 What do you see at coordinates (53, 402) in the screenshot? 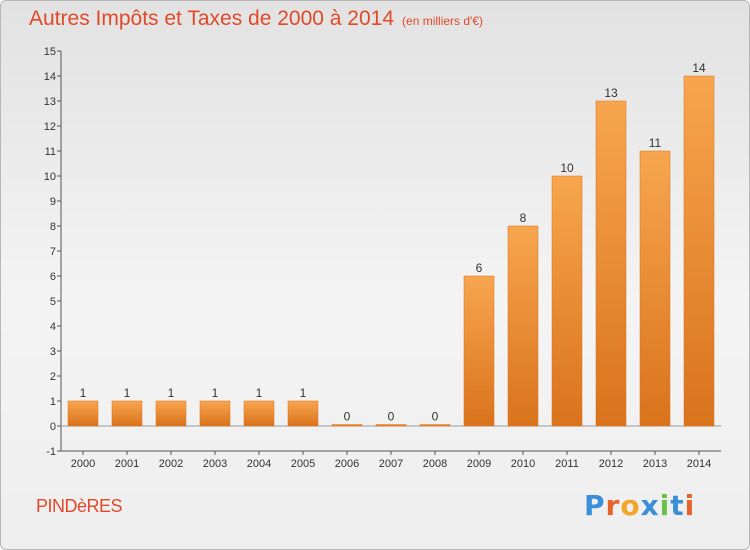
I see `y-tick-label: 1` at bounding box center [53, 402].